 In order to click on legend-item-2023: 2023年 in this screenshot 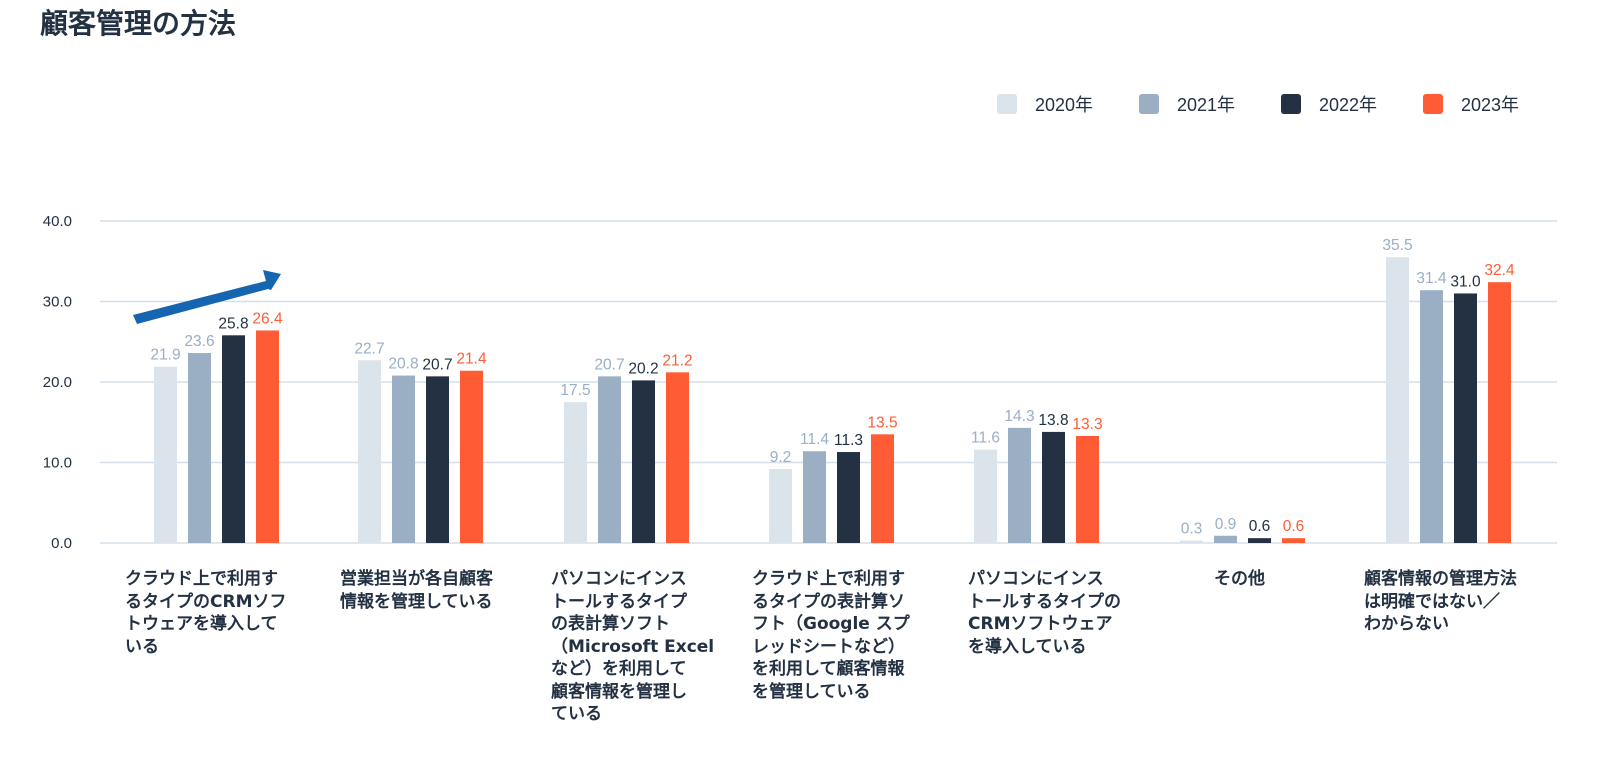, I will do `click(1471, 104)`.